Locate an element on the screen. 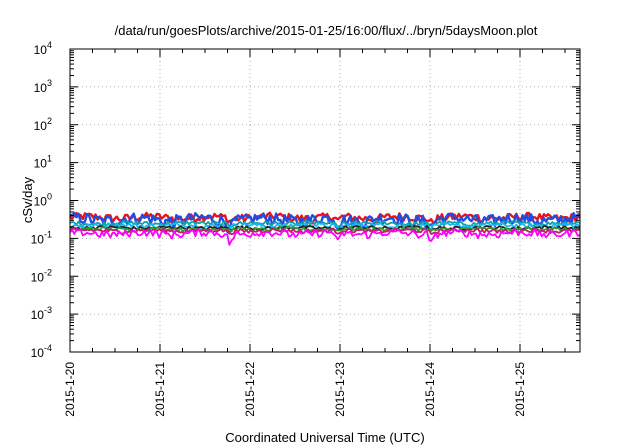 The image size is (640, 448). y-tick-label: 10³ is located at coordinates (43, 86).